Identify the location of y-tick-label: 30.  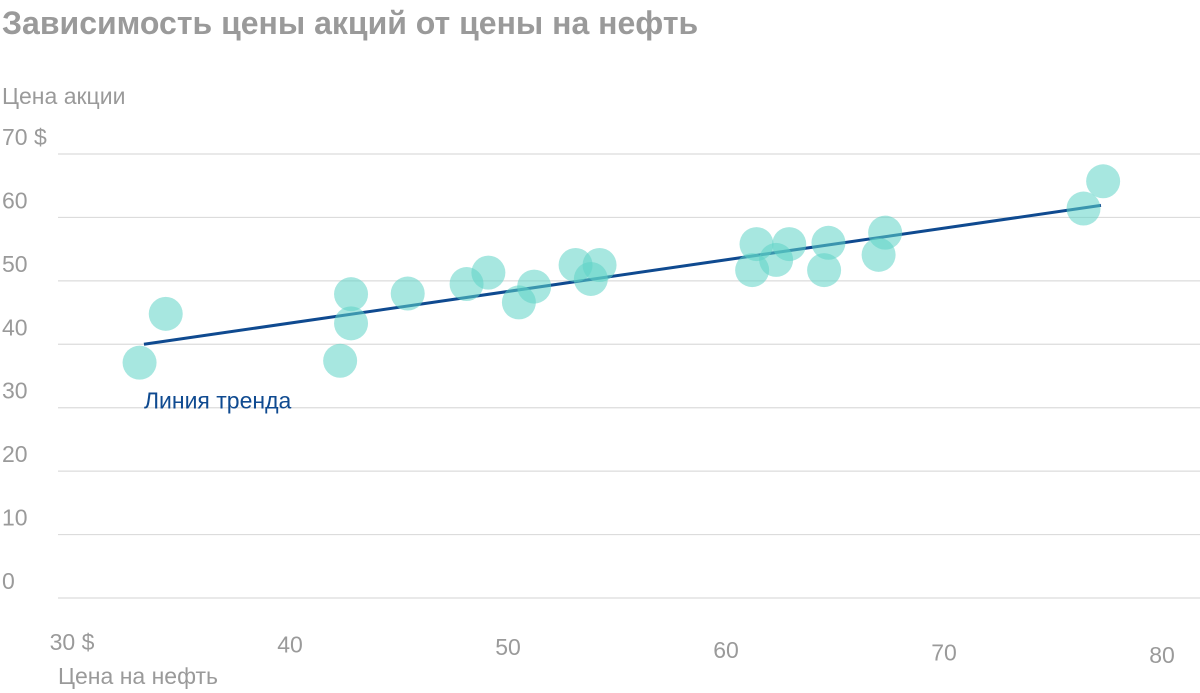
(15, 391).